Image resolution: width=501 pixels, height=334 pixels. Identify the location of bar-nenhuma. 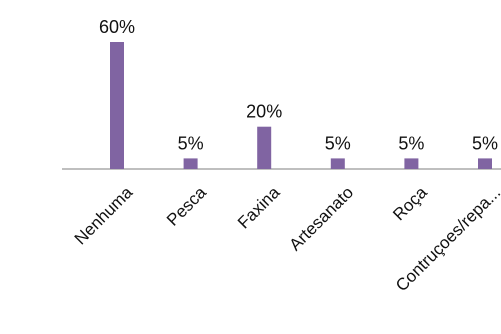
(117, 105).